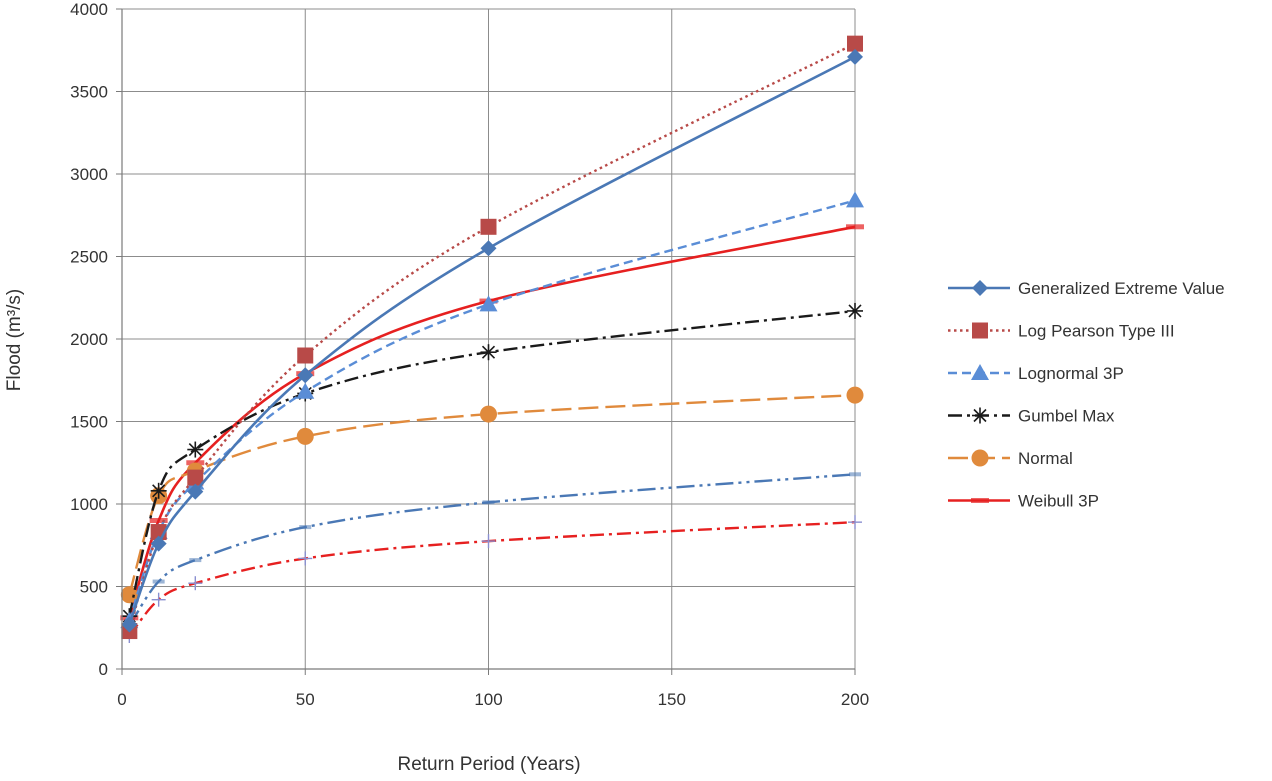 This screenshot has height=781, width=1272. Describe the element at coordinates (89, 92) in the screenshot. I see `y-tick-label: 3500` at that location.